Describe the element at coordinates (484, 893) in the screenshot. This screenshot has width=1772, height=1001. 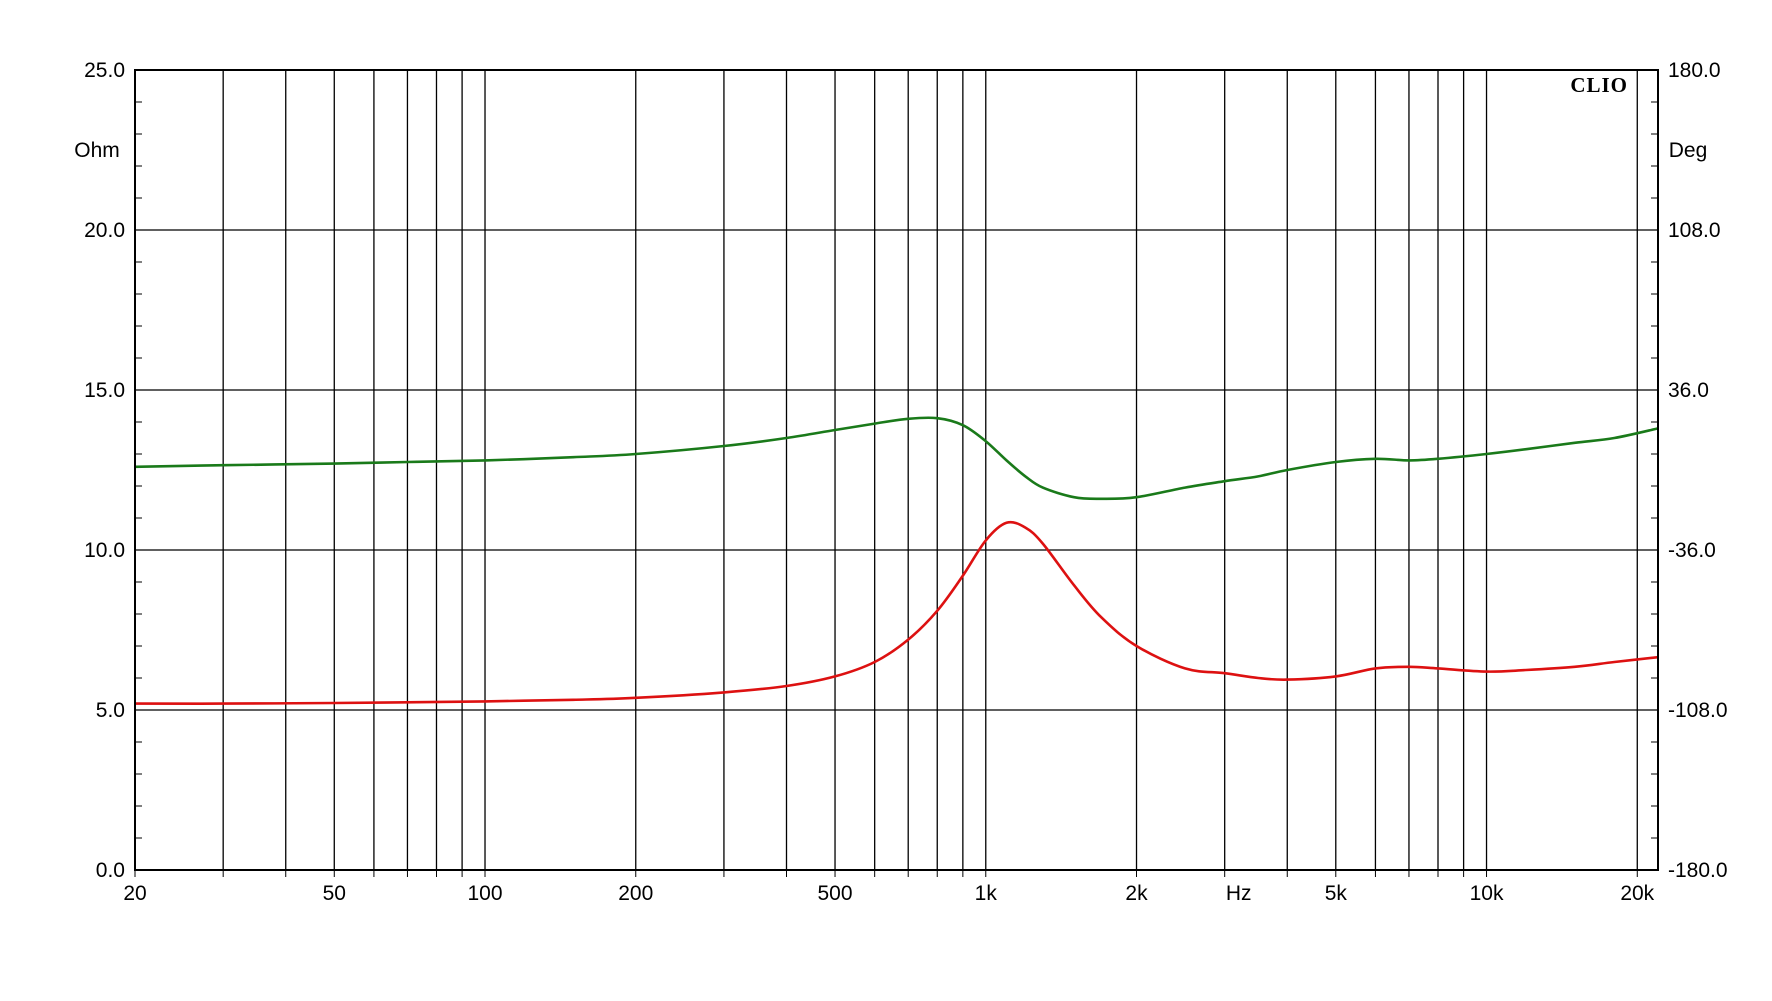
I see `x-tick-label: 100` at that location.